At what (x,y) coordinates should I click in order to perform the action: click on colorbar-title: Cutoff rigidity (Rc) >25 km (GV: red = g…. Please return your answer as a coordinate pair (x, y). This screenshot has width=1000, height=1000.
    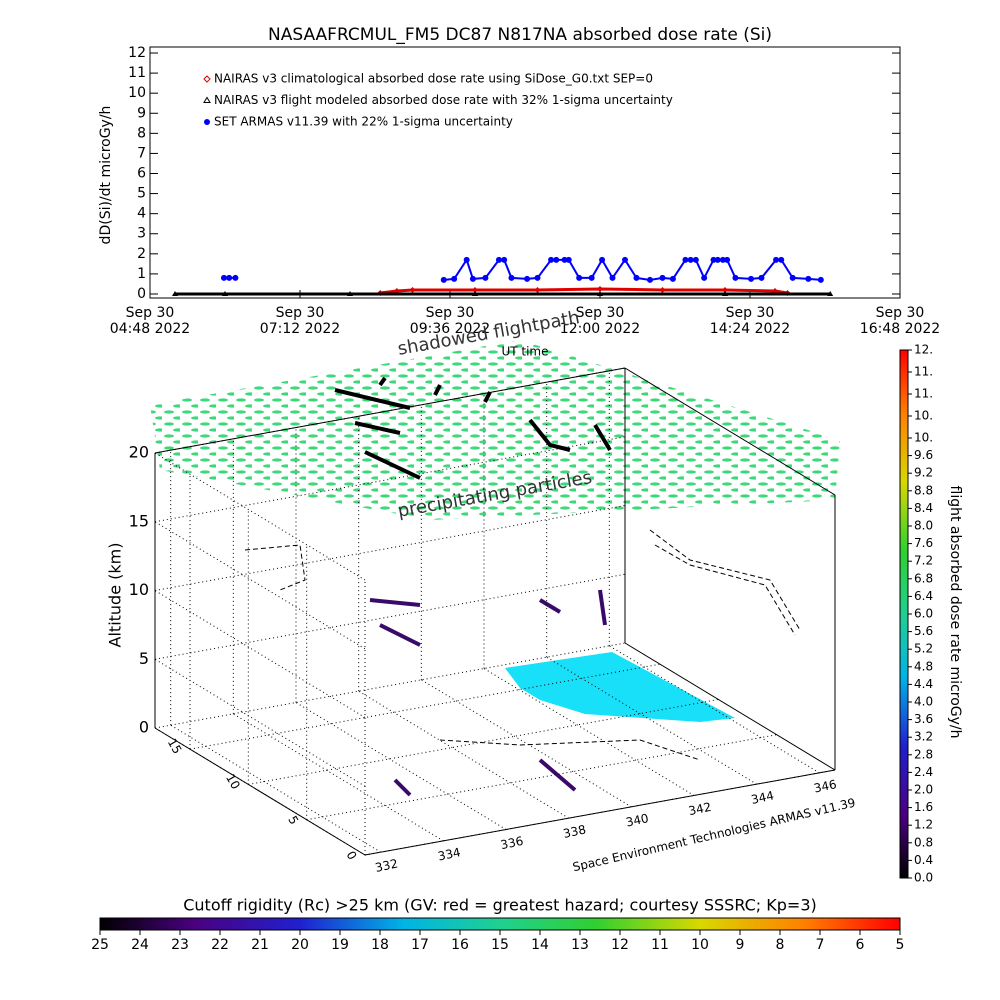
    Looking at the image, I should click on (500, 905).